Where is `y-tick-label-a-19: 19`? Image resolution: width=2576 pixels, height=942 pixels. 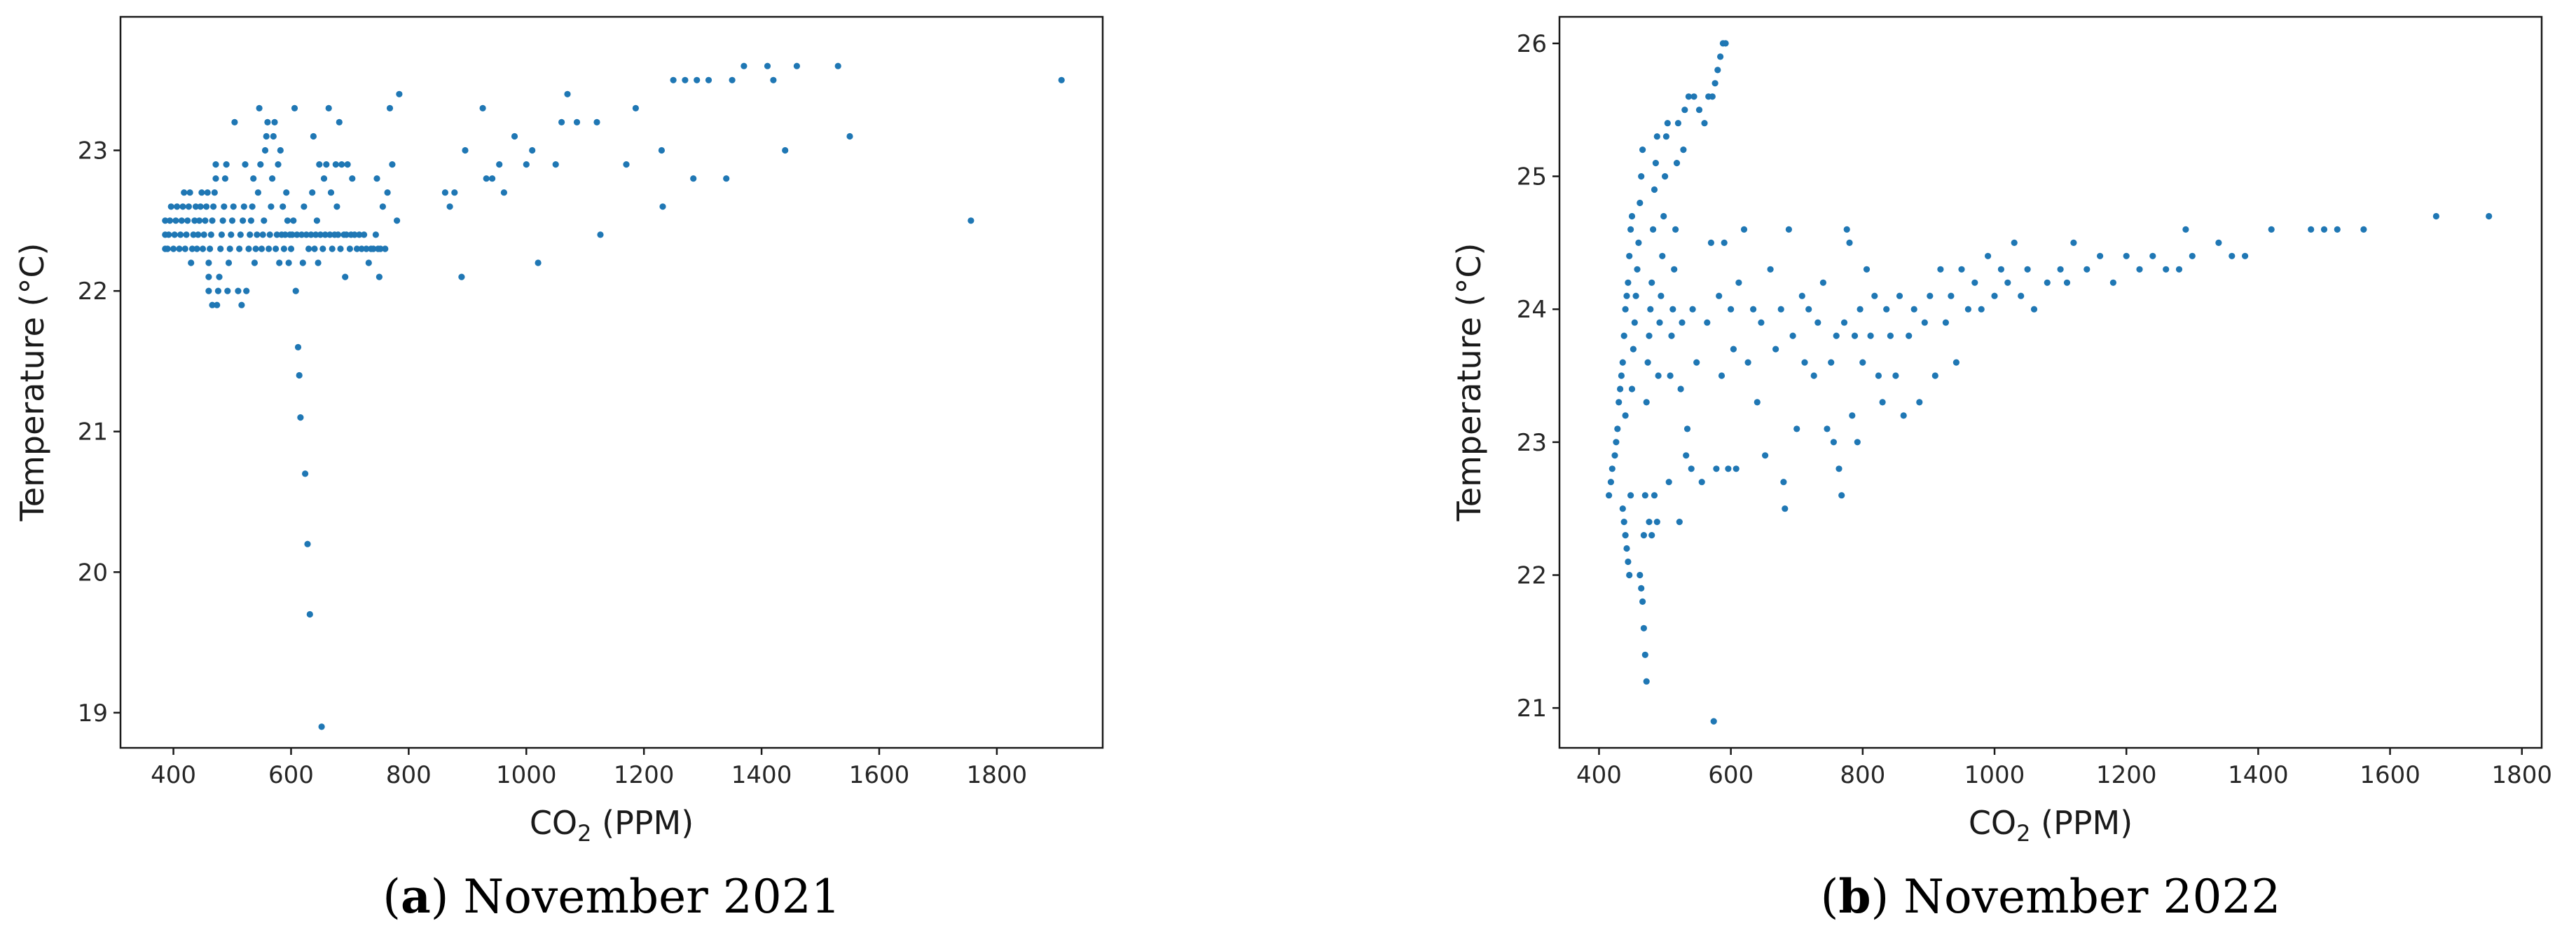 y-tick-label-a-19: 19 is located at coordinates (93, 713).